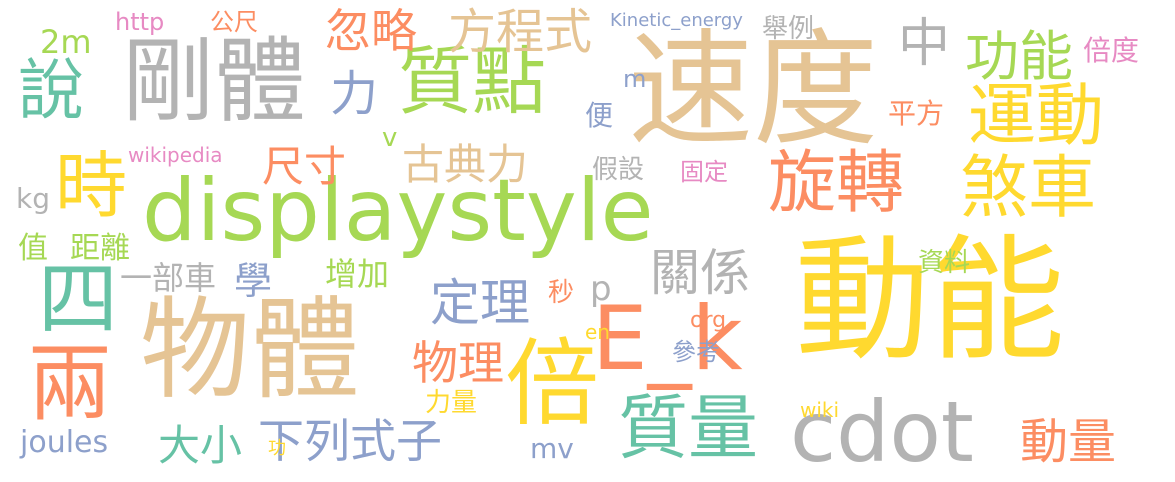 This screenshot has width=1175, height=482. Describe the element at coordinates (667, 338) in the screenshot. I see `word-e-k: E_k` at that location.